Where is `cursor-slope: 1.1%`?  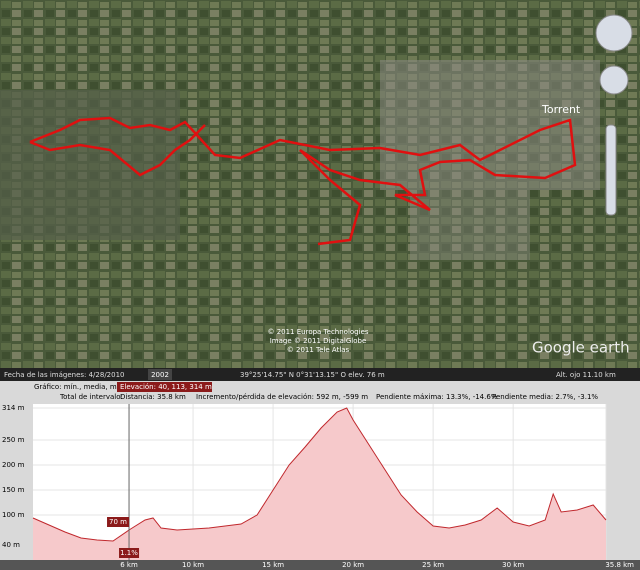
cursor-slope: 1.1% is located at coordinates (129, 553).